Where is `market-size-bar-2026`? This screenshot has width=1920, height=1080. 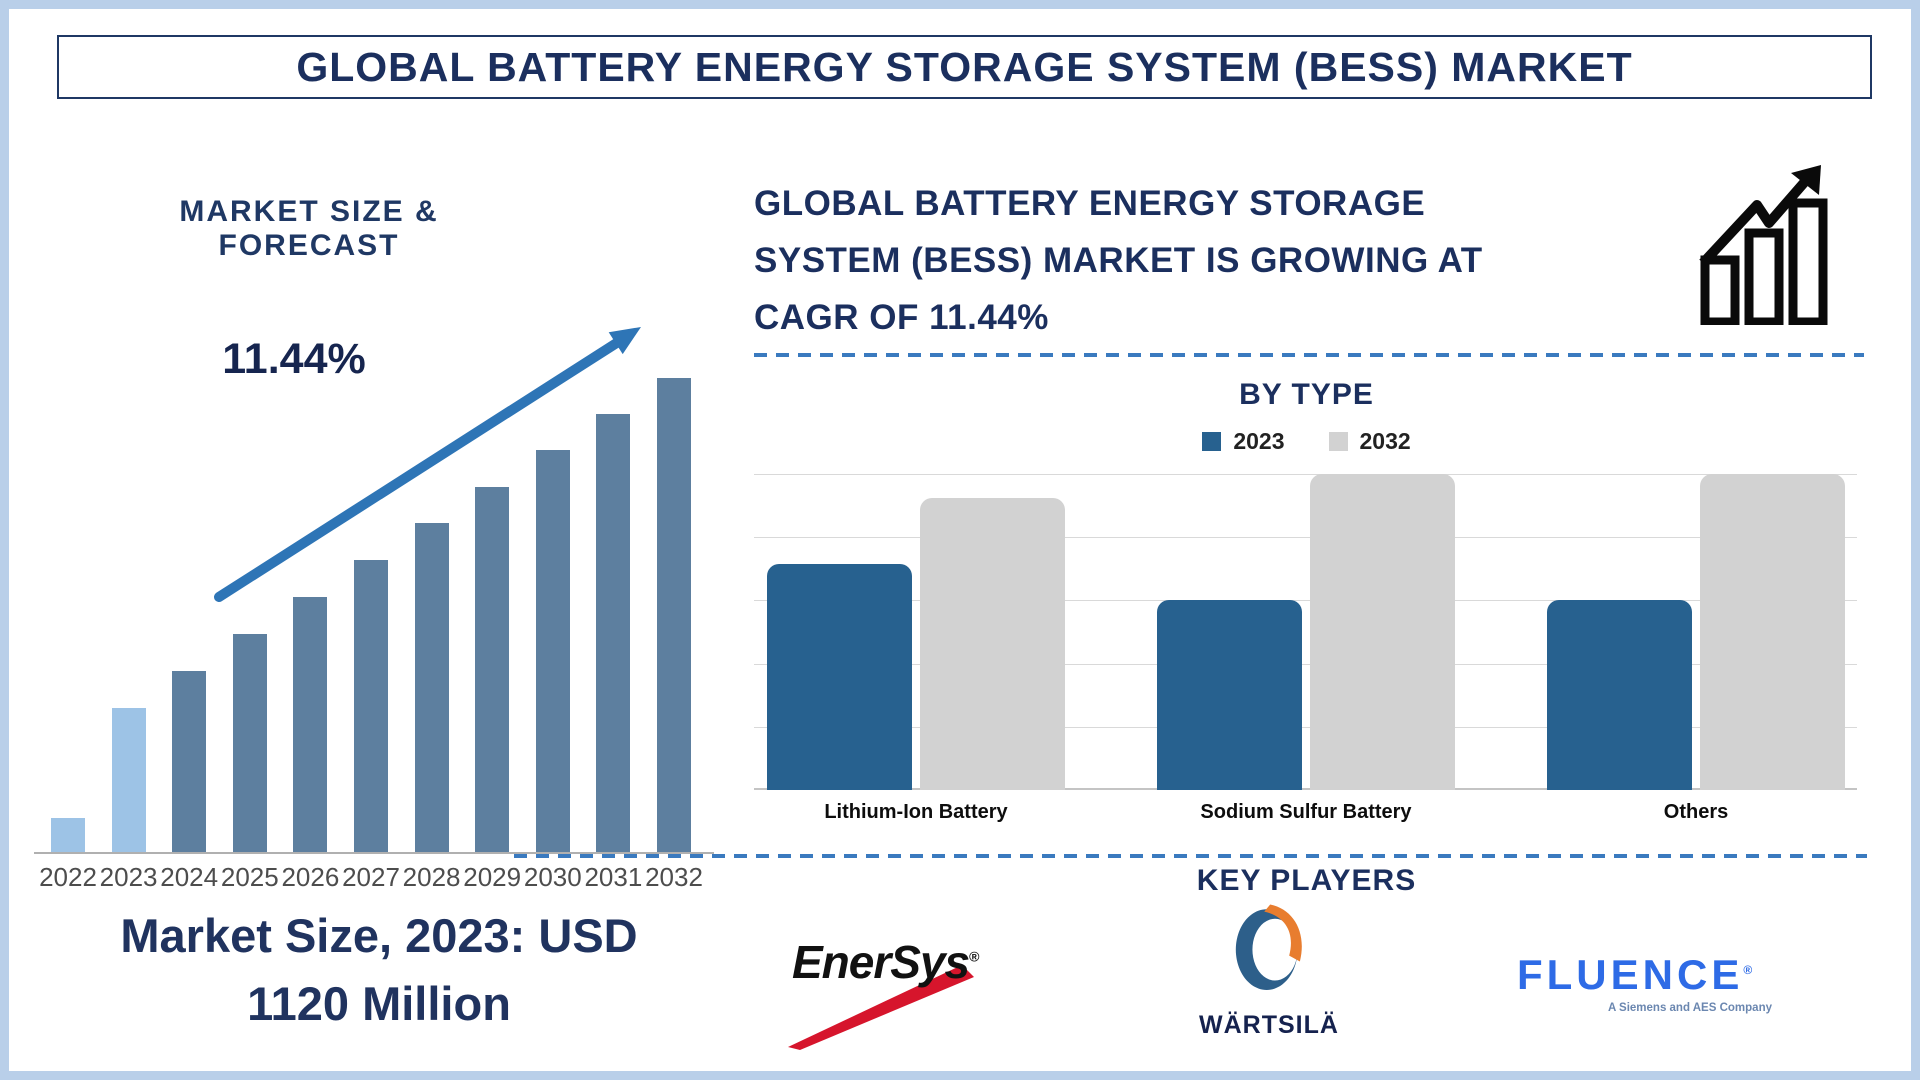 market-size-bar-2026 is located at coordinates (310, 724).